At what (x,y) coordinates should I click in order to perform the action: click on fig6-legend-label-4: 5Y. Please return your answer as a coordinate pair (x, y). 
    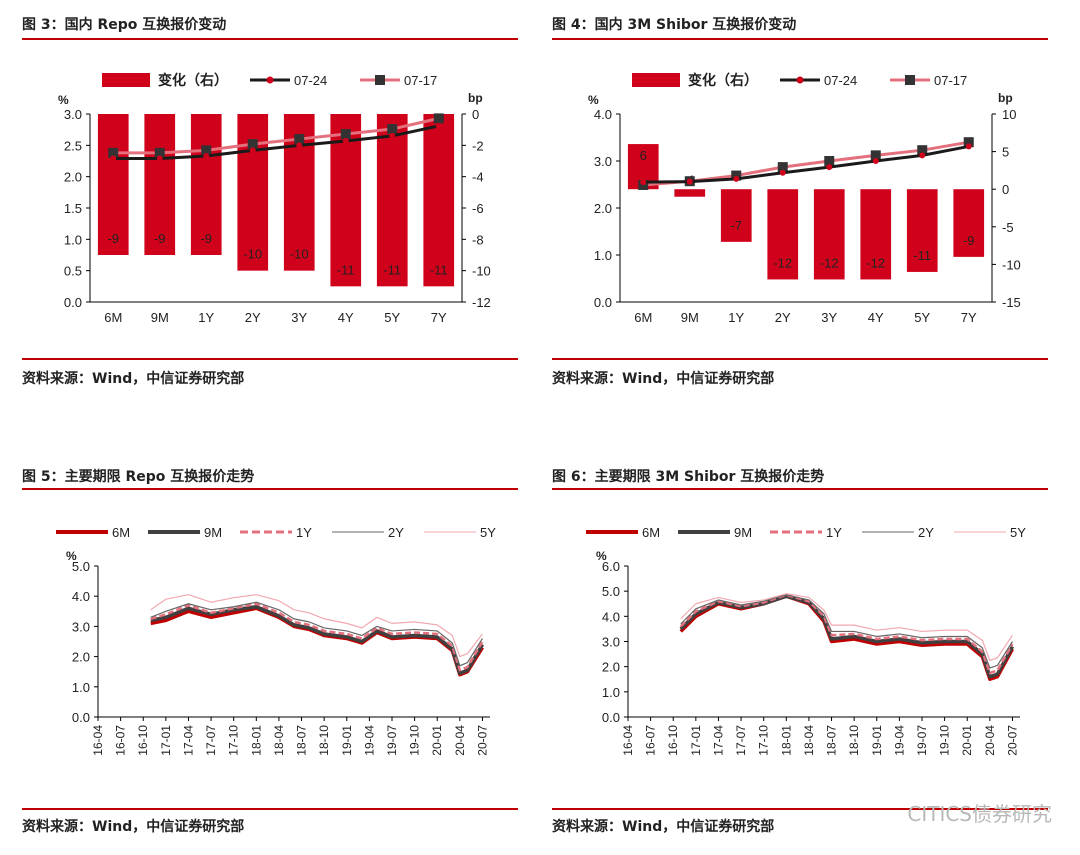
    Looking at the image, I should click on (1018, 532).